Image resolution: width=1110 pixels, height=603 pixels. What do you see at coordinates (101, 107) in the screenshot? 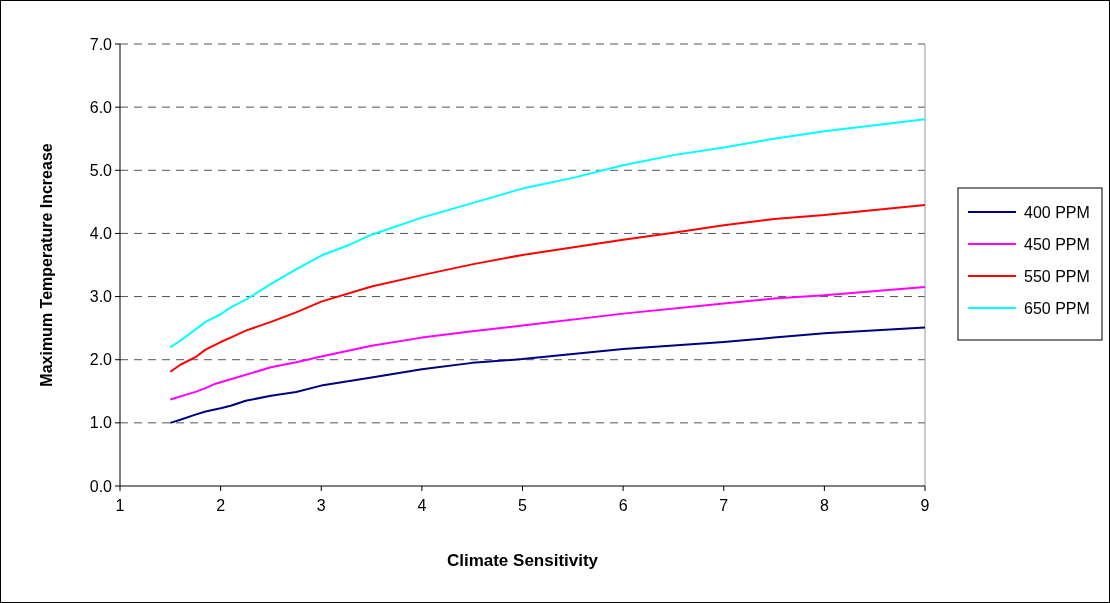
I see `y-tick-label: 6.0` at bounding box center [101, 107].